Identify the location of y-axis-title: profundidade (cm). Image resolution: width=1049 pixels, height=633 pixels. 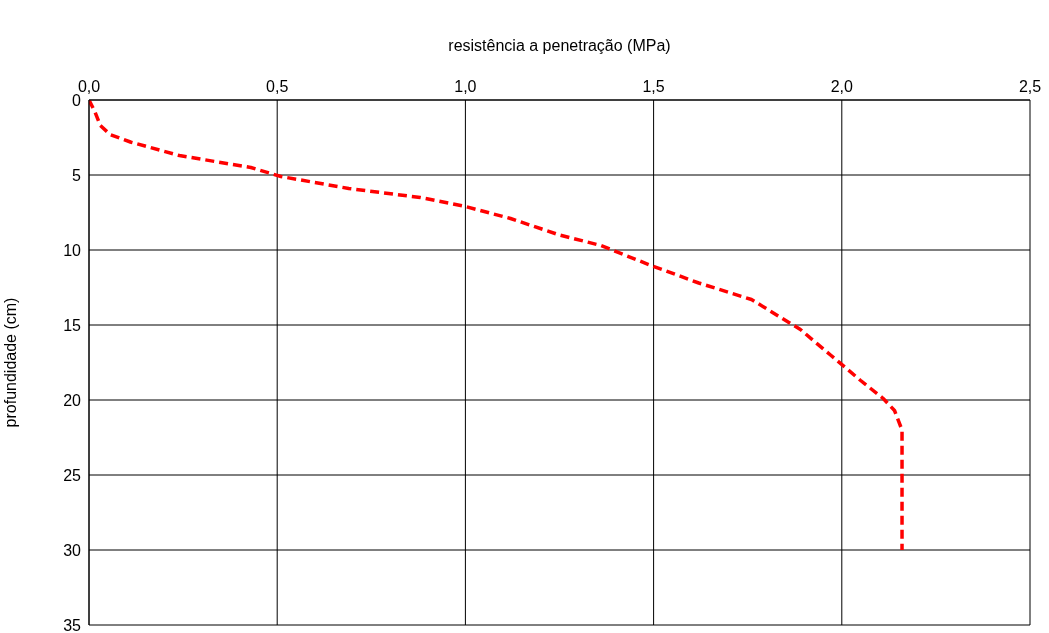
(10, 362).